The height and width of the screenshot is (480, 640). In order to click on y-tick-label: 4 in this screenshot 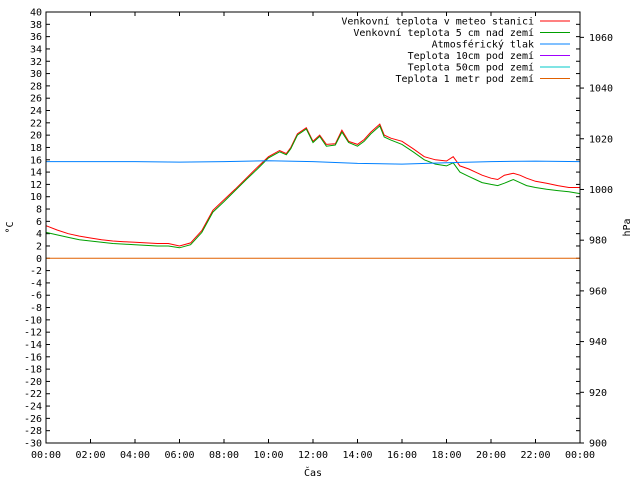, I will do `click(39, 234)`.